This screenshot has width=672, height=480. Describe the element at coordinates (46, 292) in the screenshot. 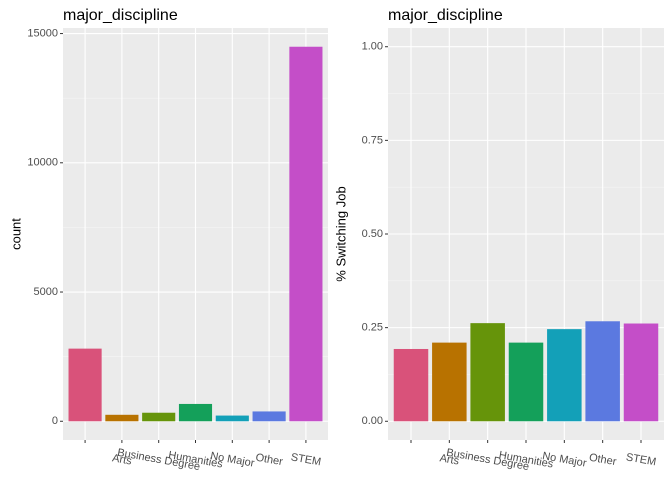

I see `y-tick-label: 5000` at that location.